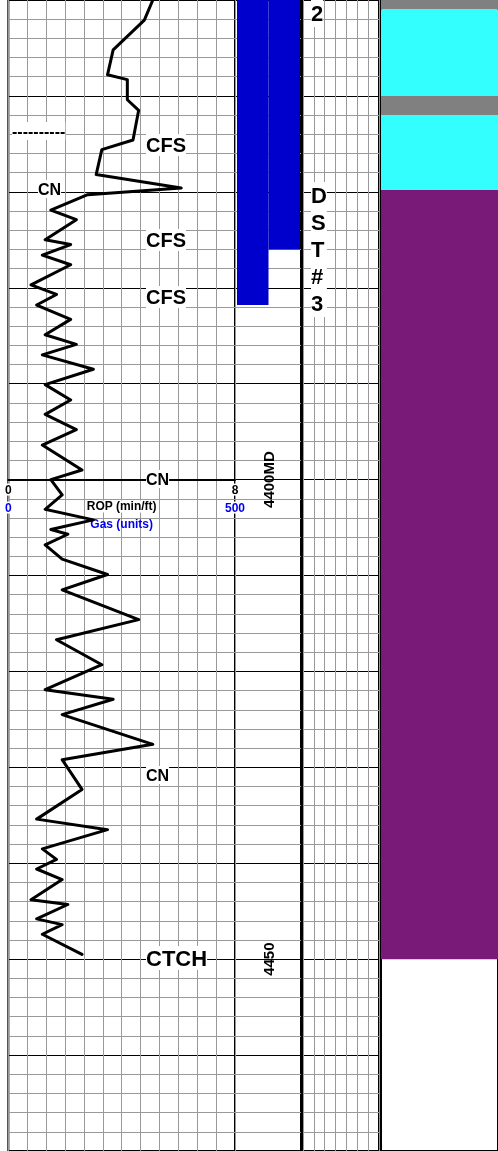  What do you see at coordinates (235, 507) in the screenshot?
I see `x2-tick-label: 500` at bounding box center [235, 507].